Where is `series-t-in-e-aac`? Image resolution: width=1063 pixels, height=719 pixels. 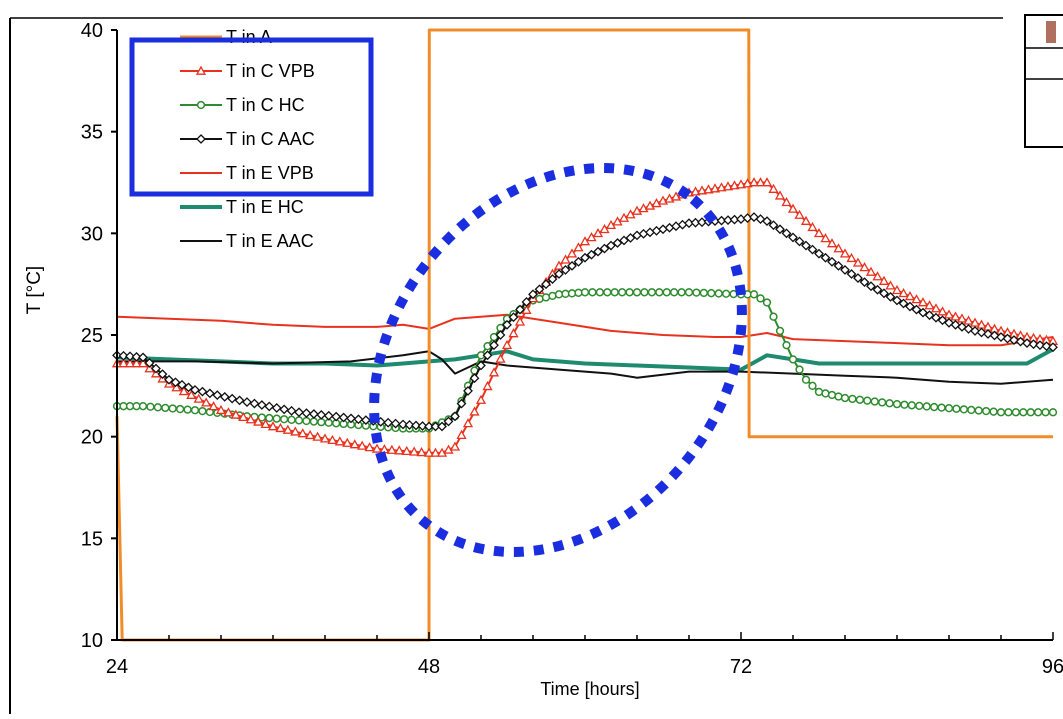 series-t-in-e-aac is located at coordinates (585, 367).